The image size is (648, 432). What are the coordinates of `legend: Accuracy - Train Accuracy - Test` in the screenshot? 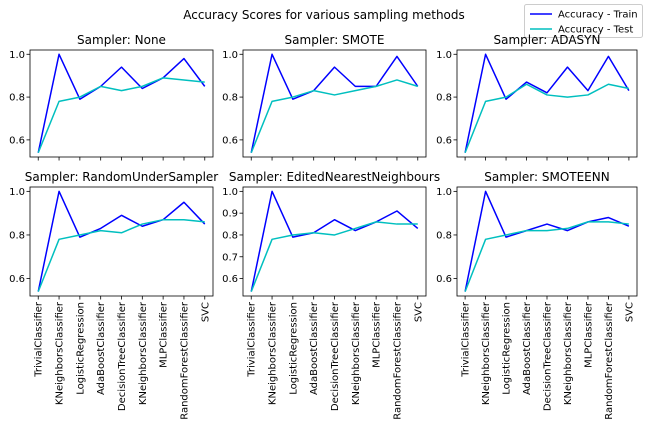 It's located at (583, 21).